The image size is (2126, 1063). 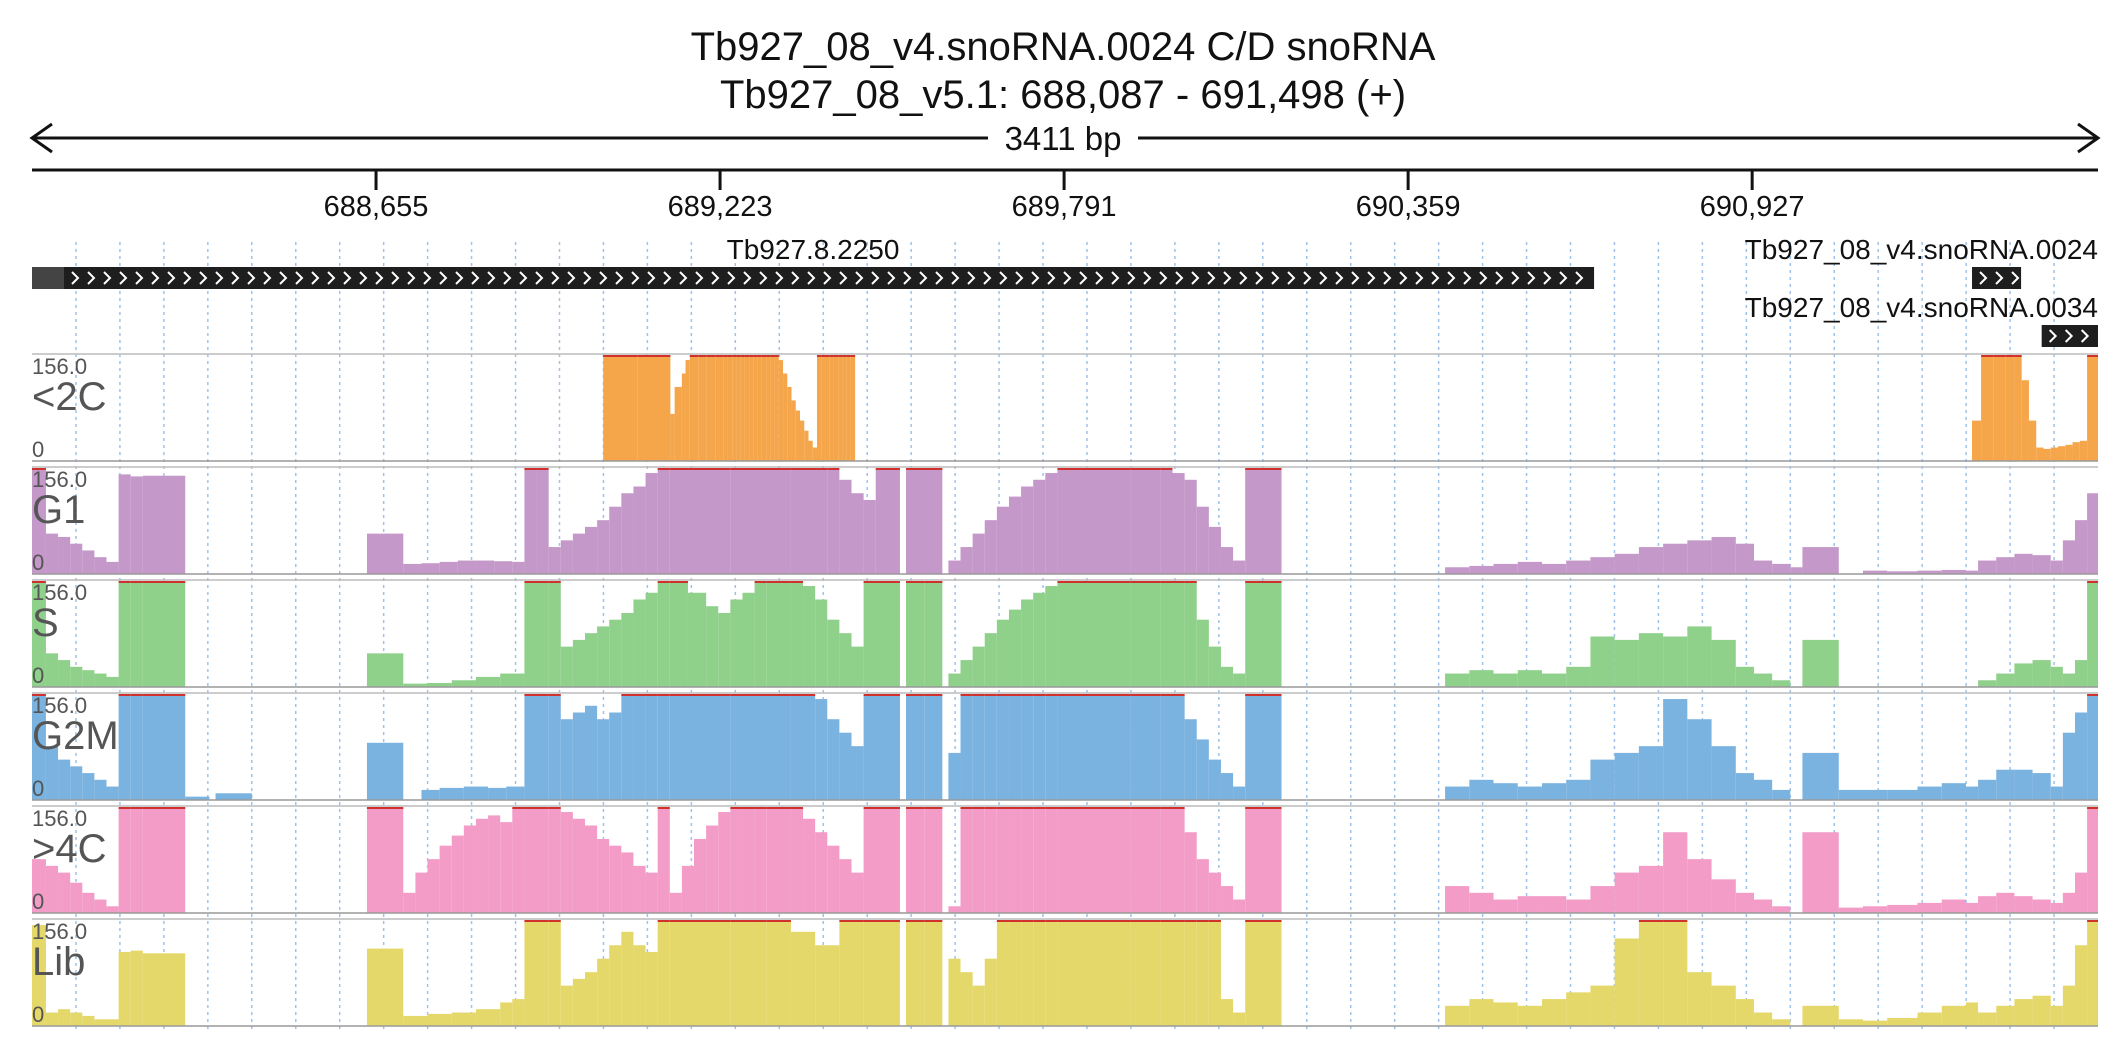 I want to click on track-min-label: 0, so click(x=38, y=562).